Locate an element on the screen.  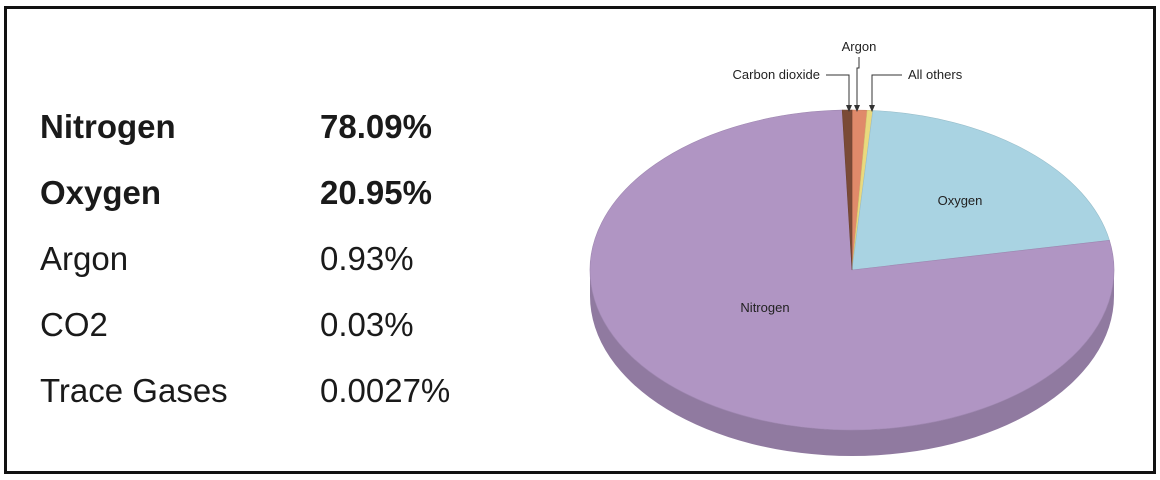
arrow-carbon-dioxide is located at coordinates (849, 108).